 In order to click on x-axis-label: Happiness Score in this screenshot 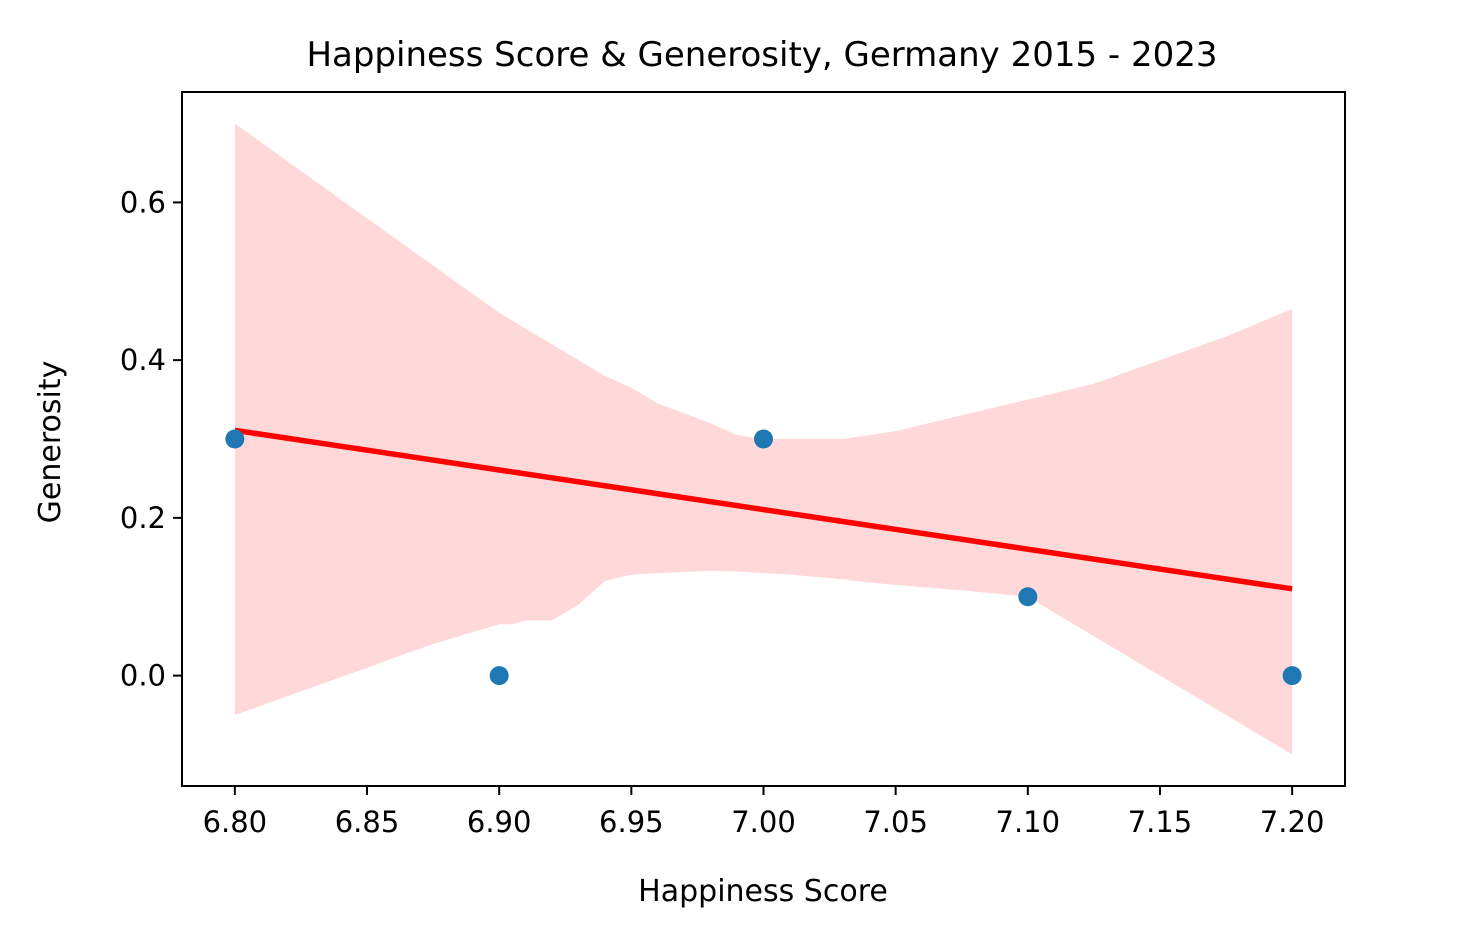, I will do `click(763, 891)`.